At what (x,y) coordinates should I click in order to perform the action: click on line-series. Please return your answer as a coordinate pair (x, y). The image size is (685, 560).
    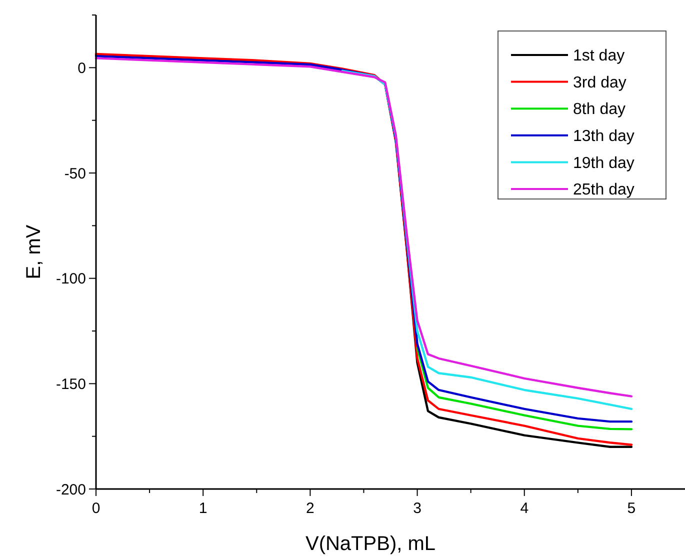
    Looking at the image, I should click on (524, 388).